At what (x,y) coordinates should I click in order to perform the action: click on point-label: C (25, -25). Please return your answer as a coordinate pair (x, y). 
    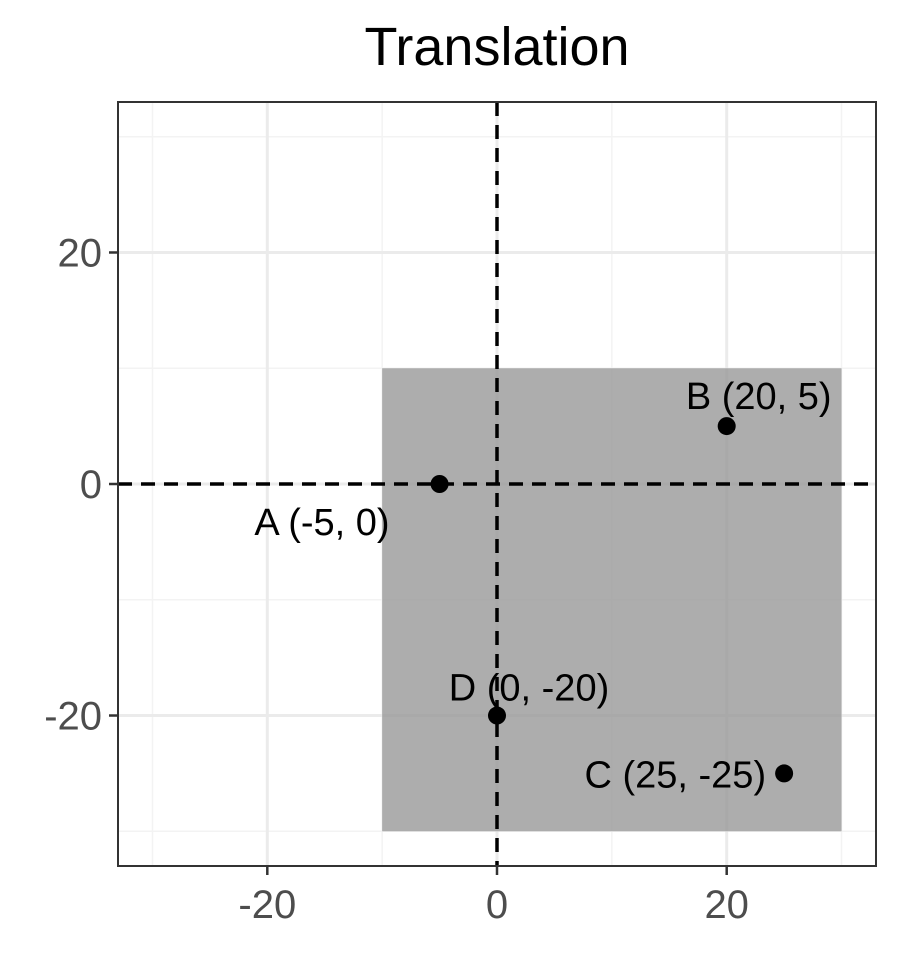
    Looking at the image, I should click on (675, 775).